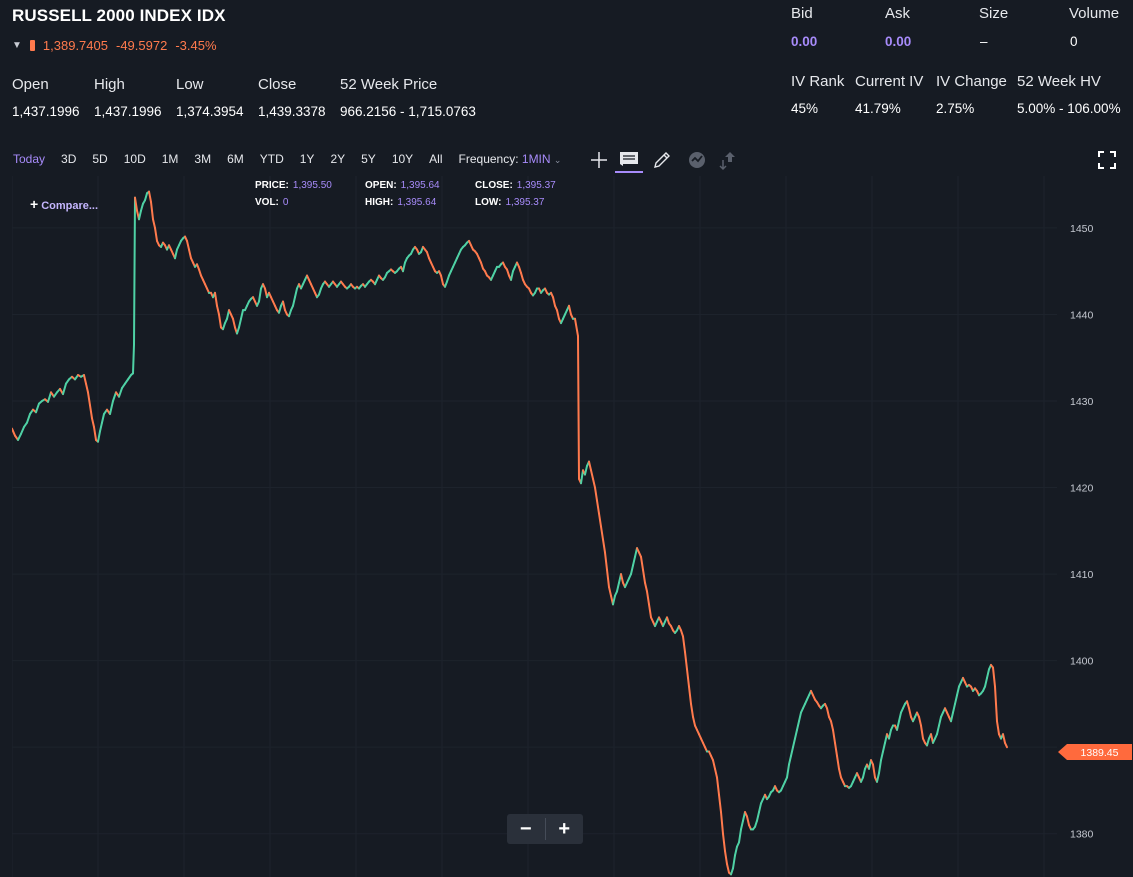 The width and height of the screenshot is (1133, 877). What do you see at coordinates (488, 159) in the screenshot?
I see `frequency-label: Frequency:` at bounding box center [488, 159].